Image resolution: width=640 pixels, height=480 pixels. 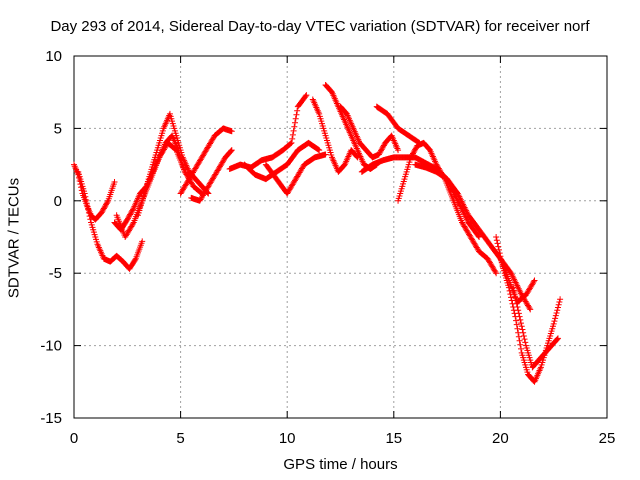 What do you see at coordinates (607, 438) in the screenshot?
I see `x-tick-label: 25` at bounding box center [607, 438].